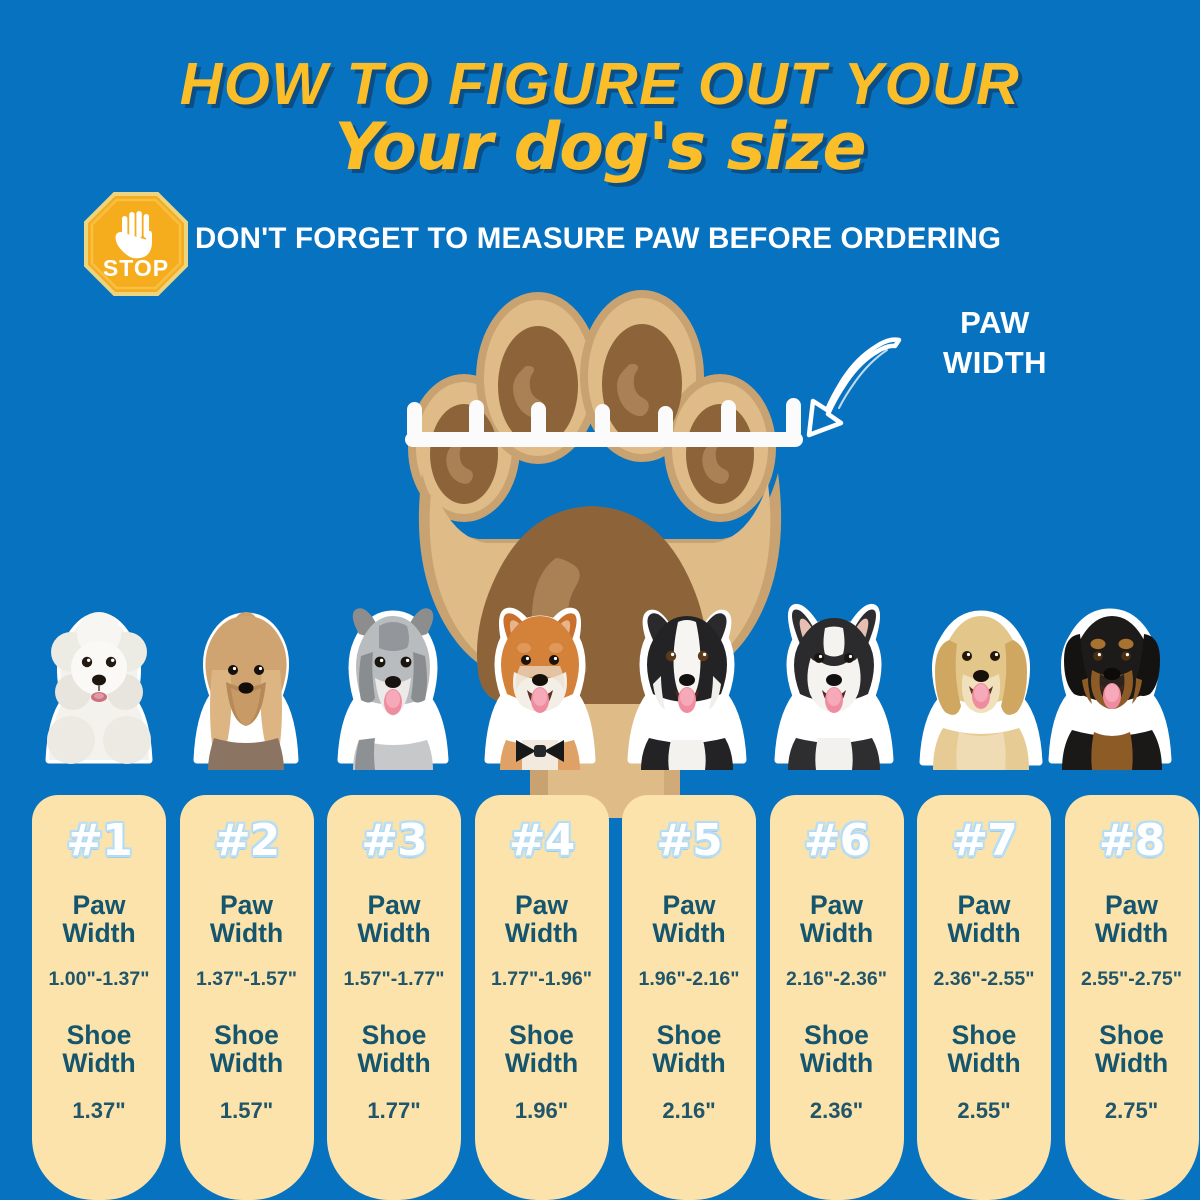 This screenshot has height=1200, width=1200. I want to click on paw-width-value: 1.96"-2.16", so click(689, 979).